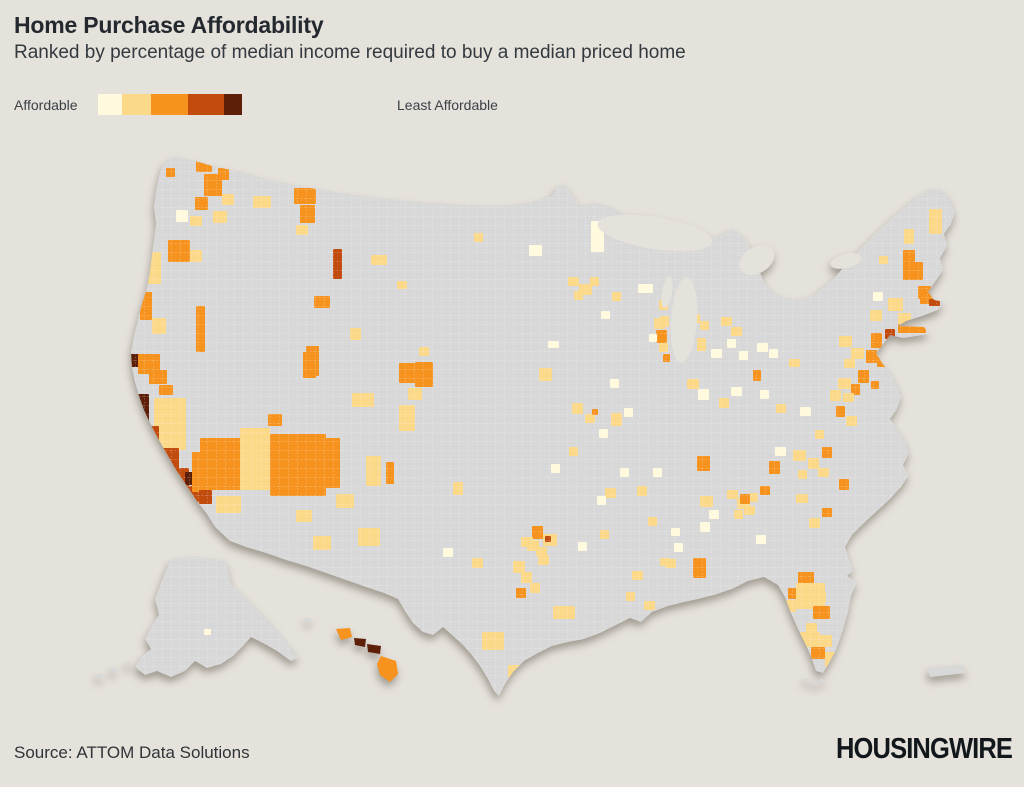 Image resolution: width=1024 pixels, height=787 pixels. What do you see at coordinates (447, 105) in the screenshot?
I see `legend-label-least-affordable: Least Affordable` at bounding box center [447, 105].